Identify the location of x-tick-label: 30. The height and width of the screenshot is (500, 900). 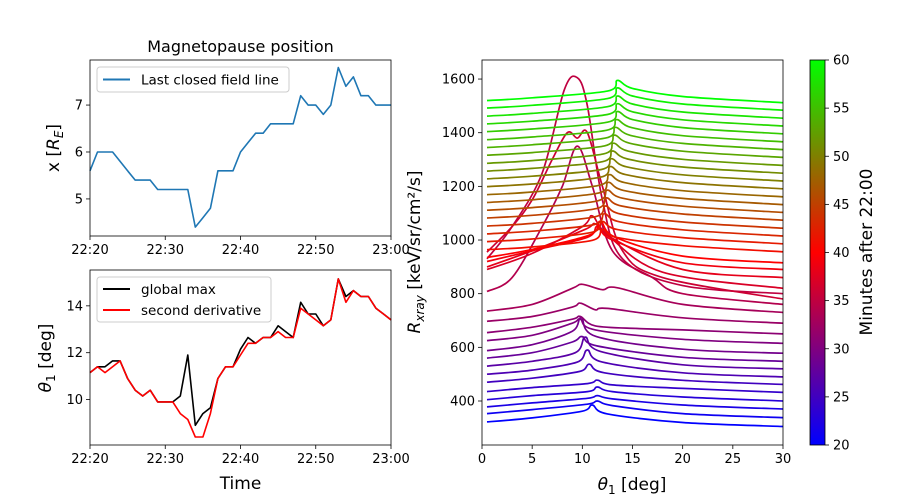
(783, 459).